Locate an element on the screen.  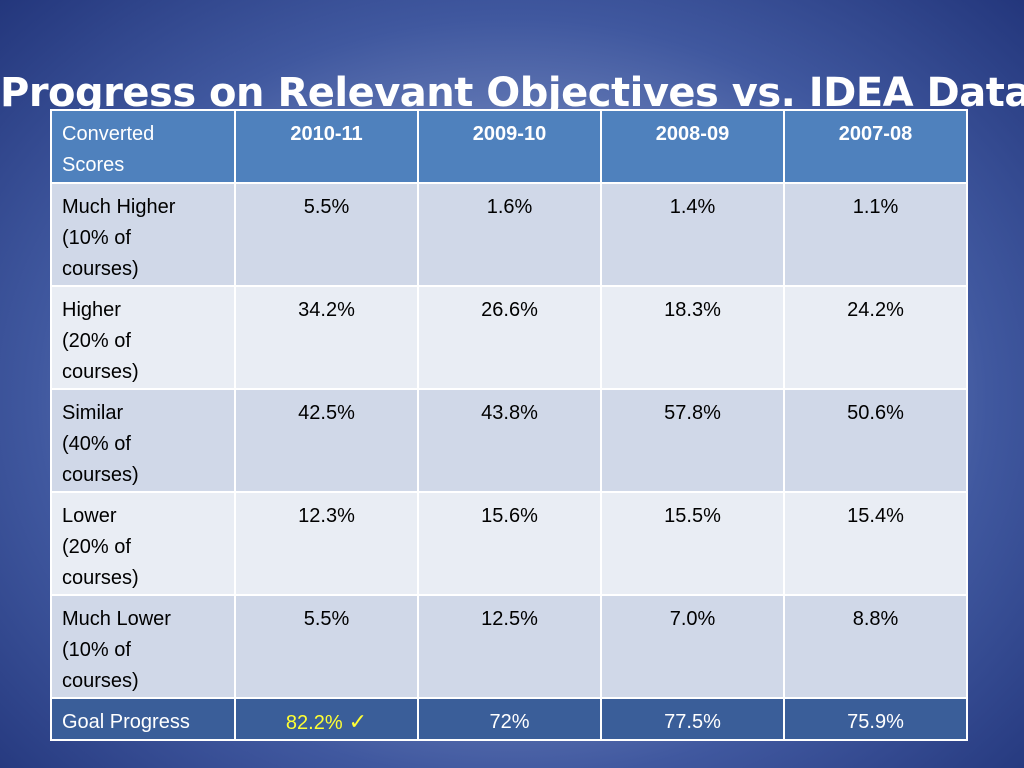
header-label-line: Converted is located at coordinates (108, 134).